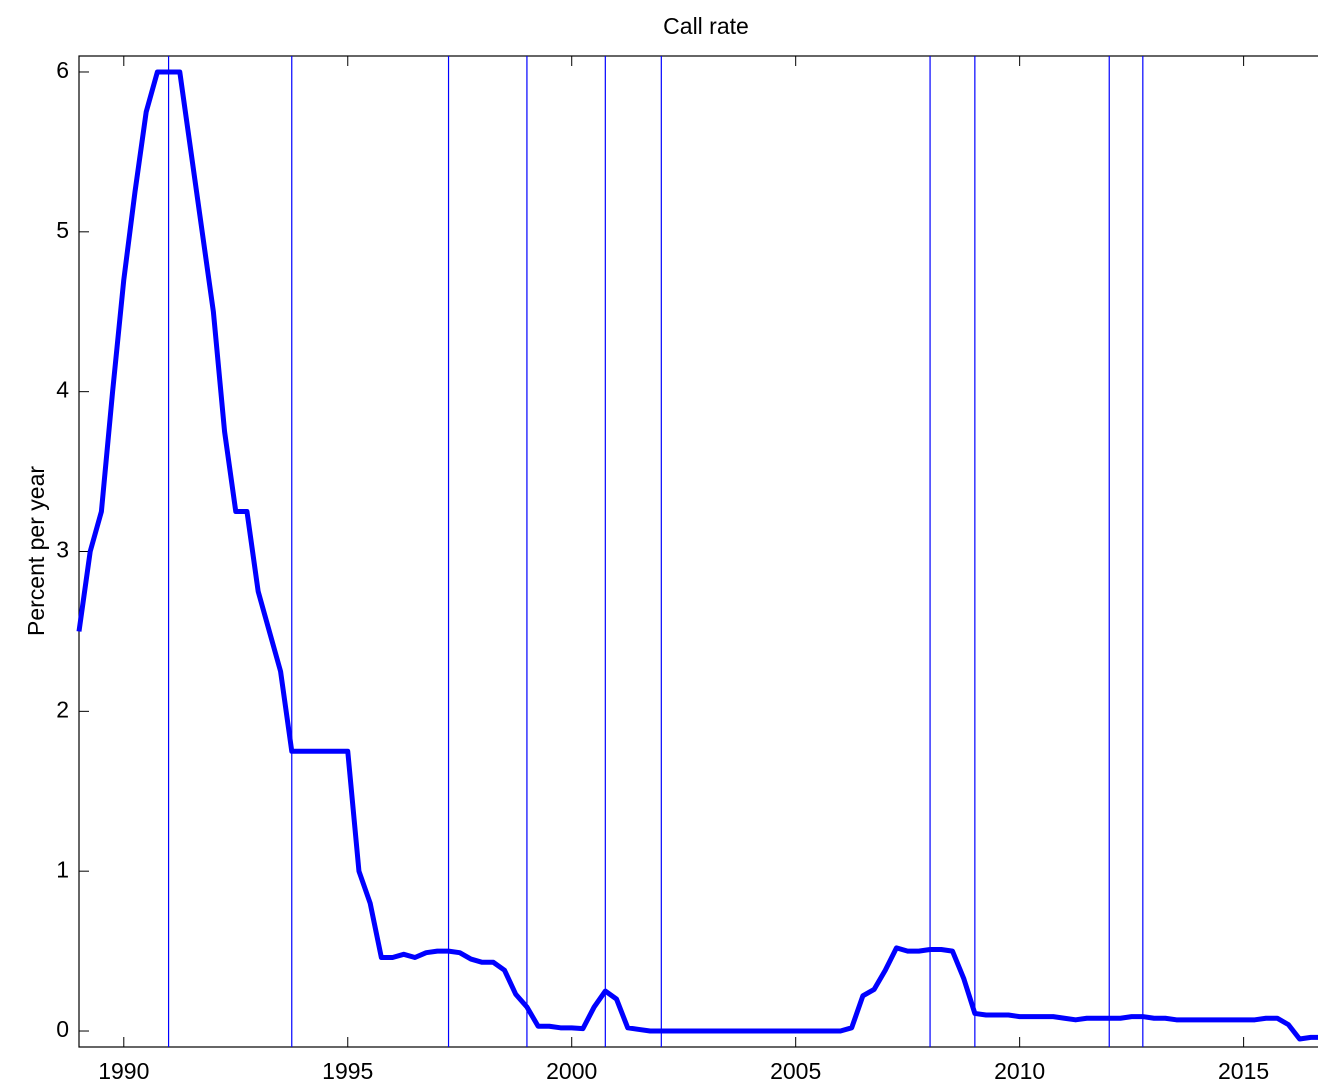 The width and height of the screenshot is (1318, 1086). I want to click on x-tick-label: 2005, so click(795, 1071).